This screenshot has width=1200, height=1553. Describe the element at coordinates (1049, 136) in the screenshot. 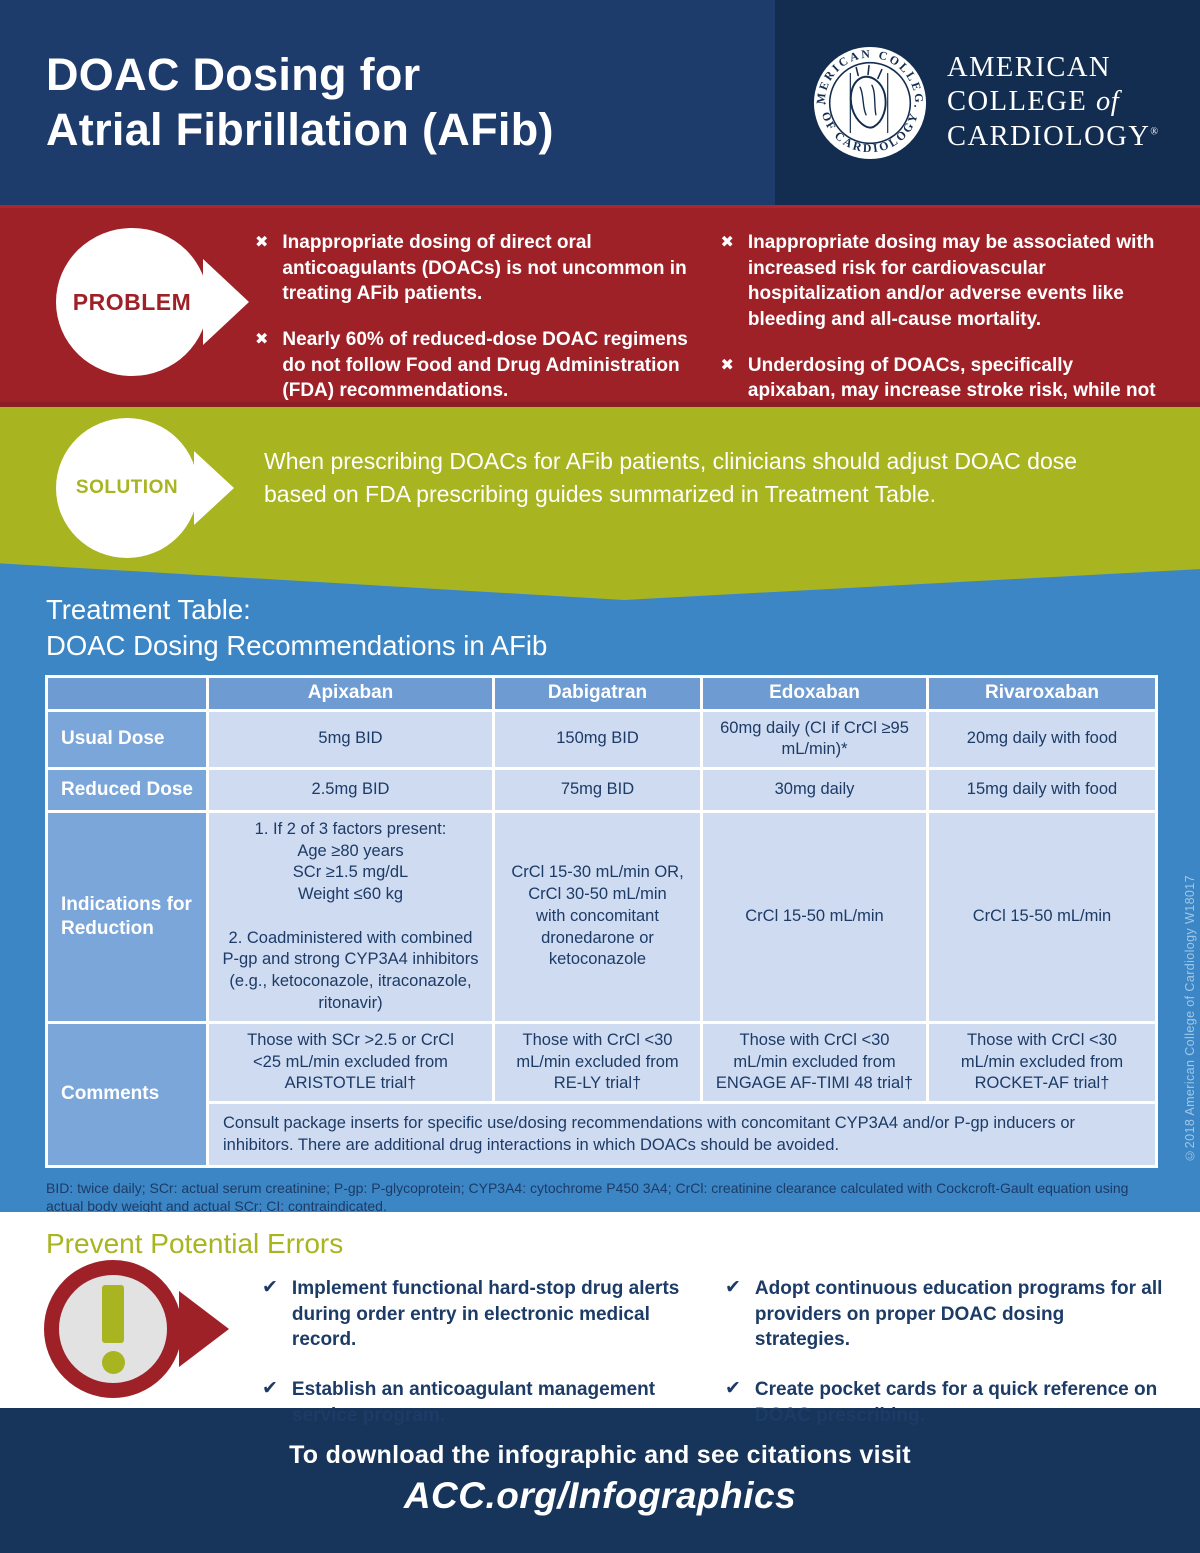

I see `wordmark-line3: CARDIOLOGY` at that location.